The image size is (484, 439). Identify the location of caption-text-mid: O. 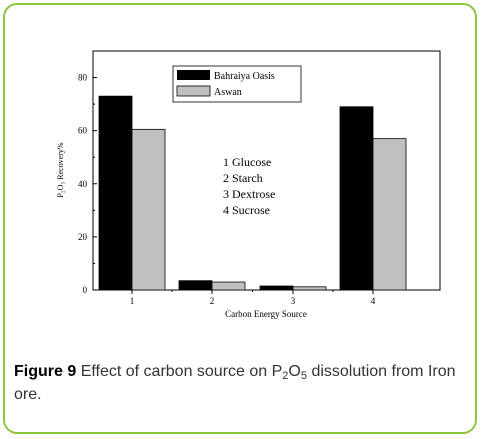
(294, 371).